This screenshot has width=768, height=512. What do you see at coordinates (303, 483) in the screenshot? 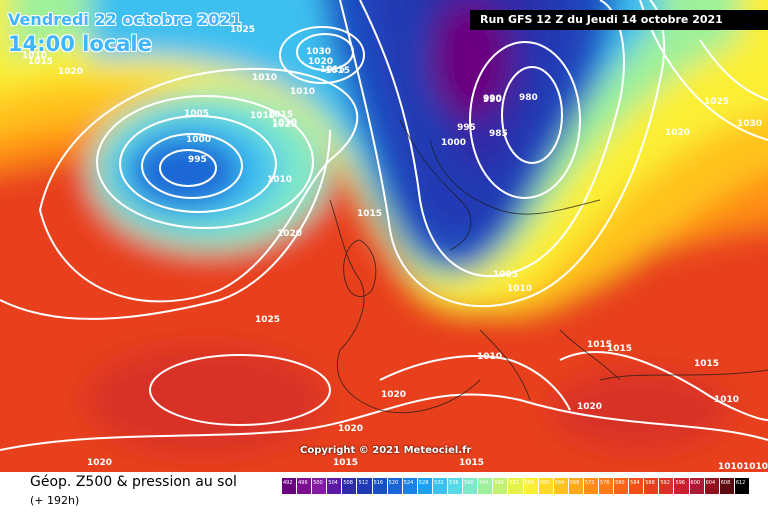
I see `scale-label: 496` at bounding box center [303, 483].